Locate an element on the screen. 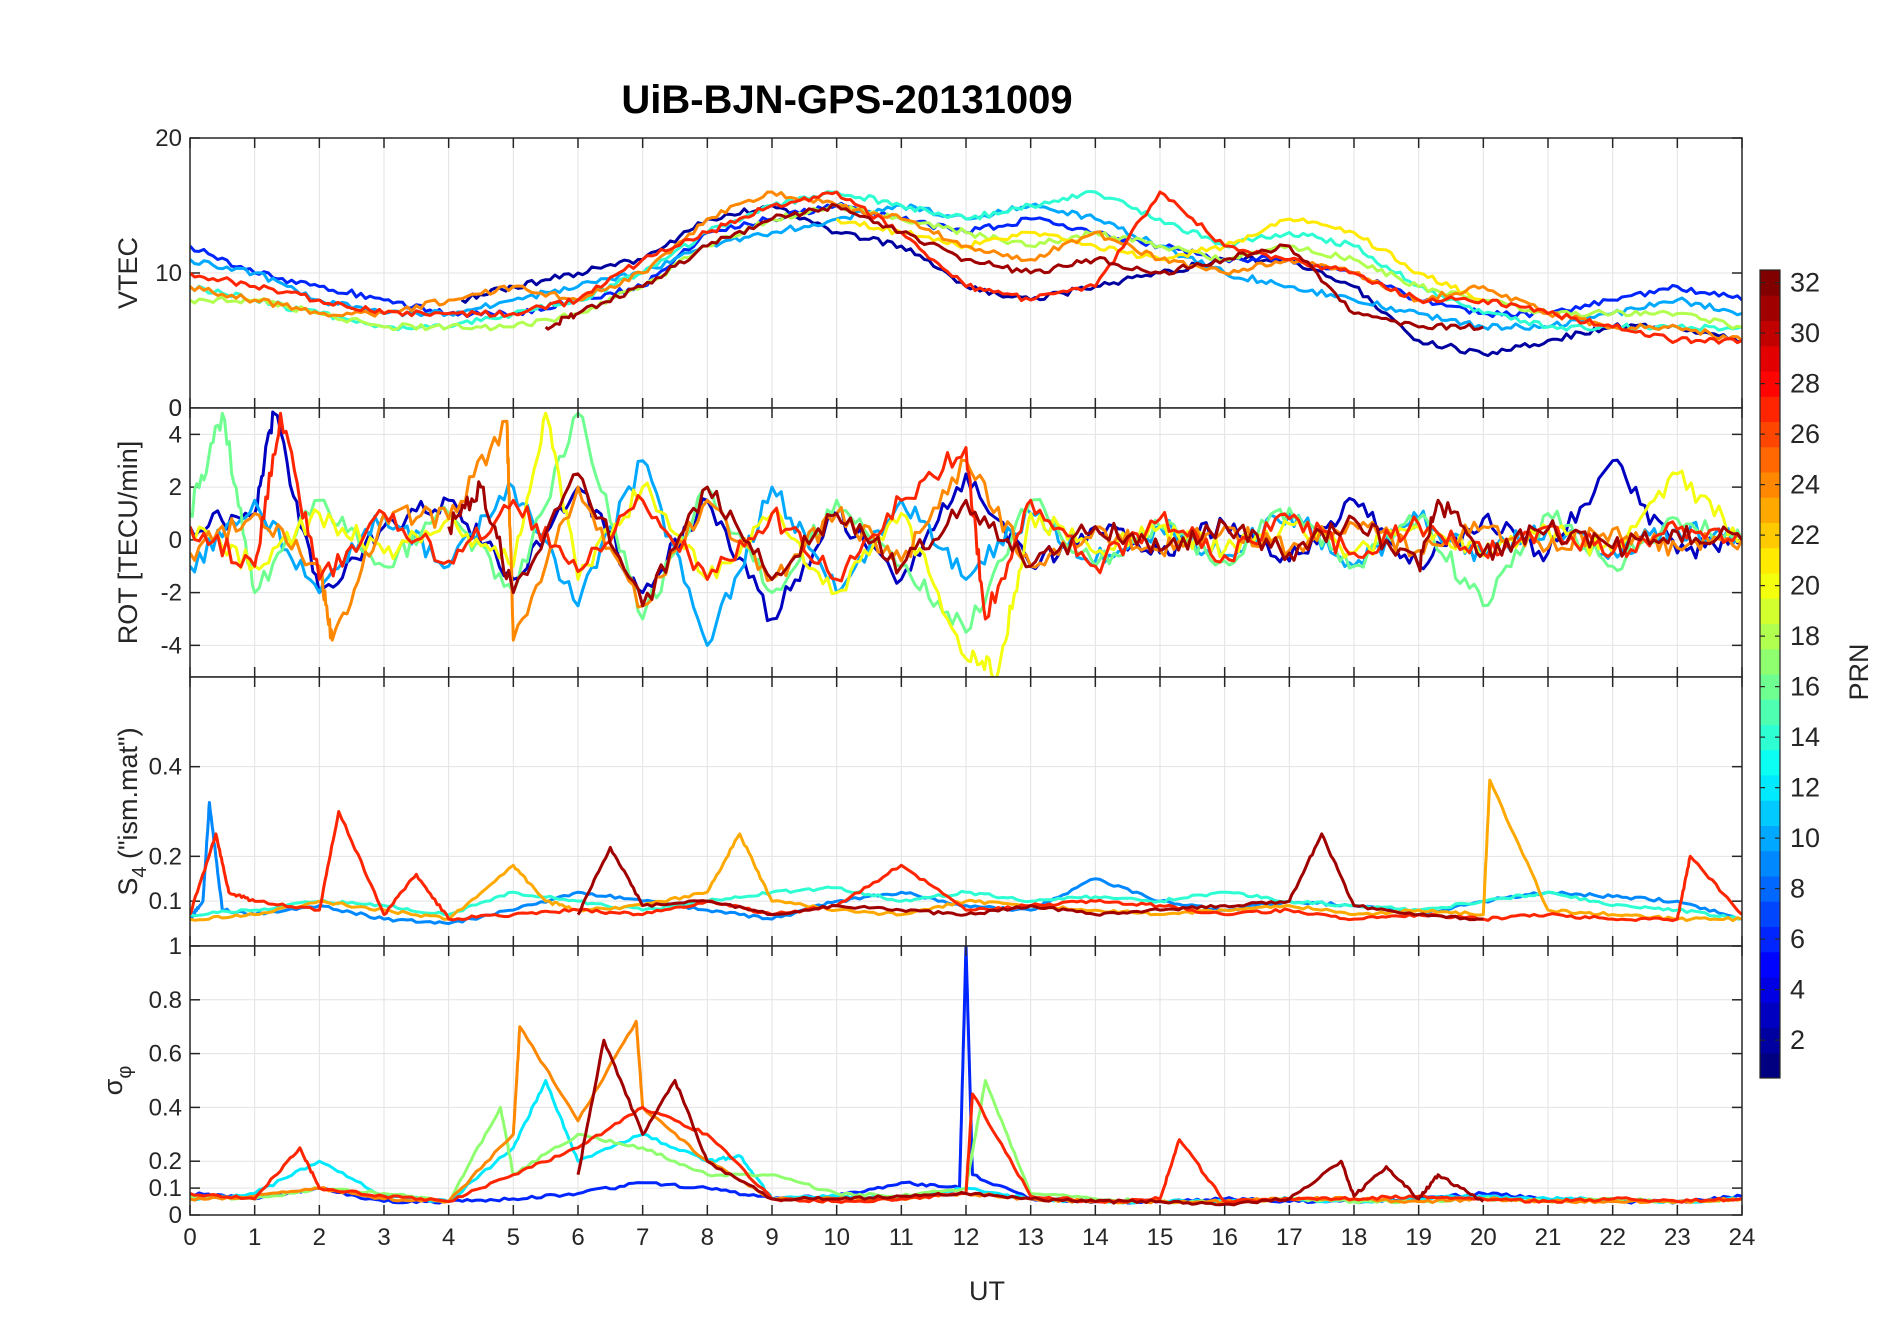  x-tick-label: 12 is located at coordinates (966, 1237).